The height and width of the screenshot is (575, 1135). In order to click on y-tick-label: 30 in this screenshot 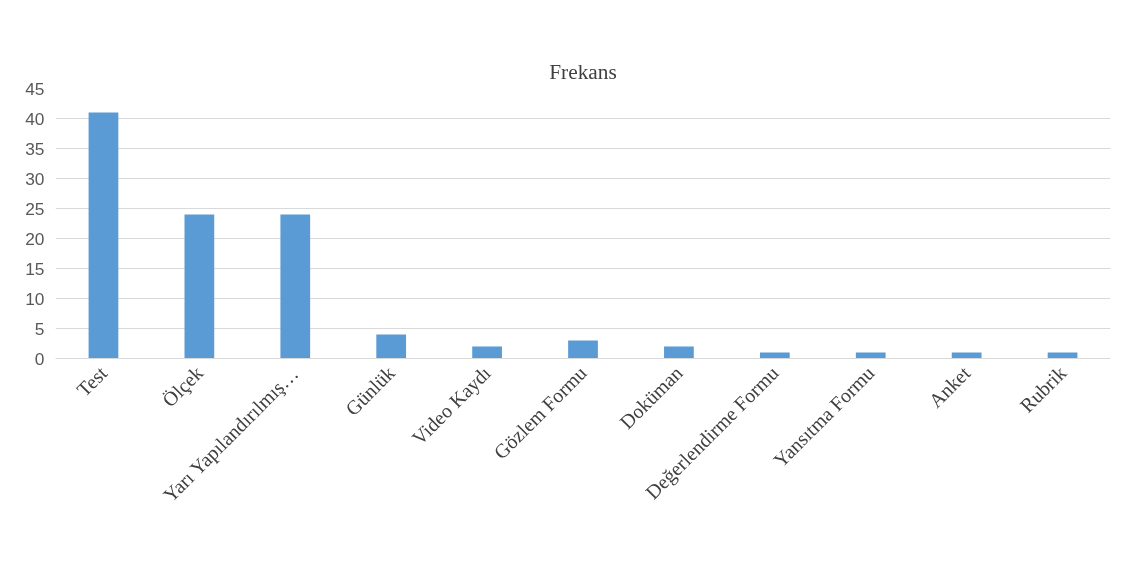, I will do `click(35, 178)`.